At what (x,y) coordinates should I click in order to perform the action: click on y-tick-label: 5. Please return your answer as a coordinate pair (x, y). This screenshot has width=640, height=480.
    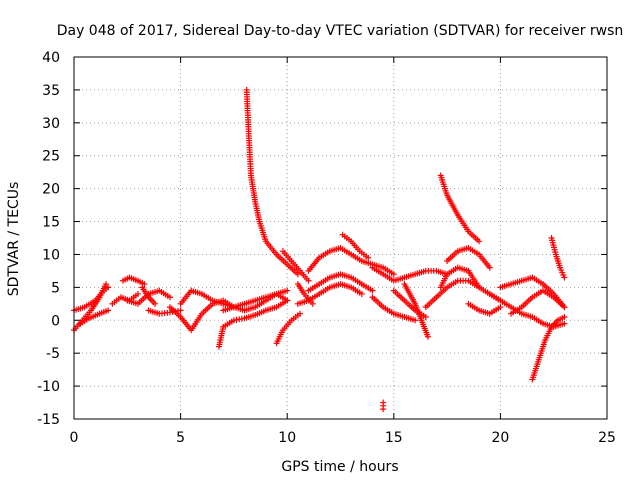
    Looking at the image, I should click on (55, 288).